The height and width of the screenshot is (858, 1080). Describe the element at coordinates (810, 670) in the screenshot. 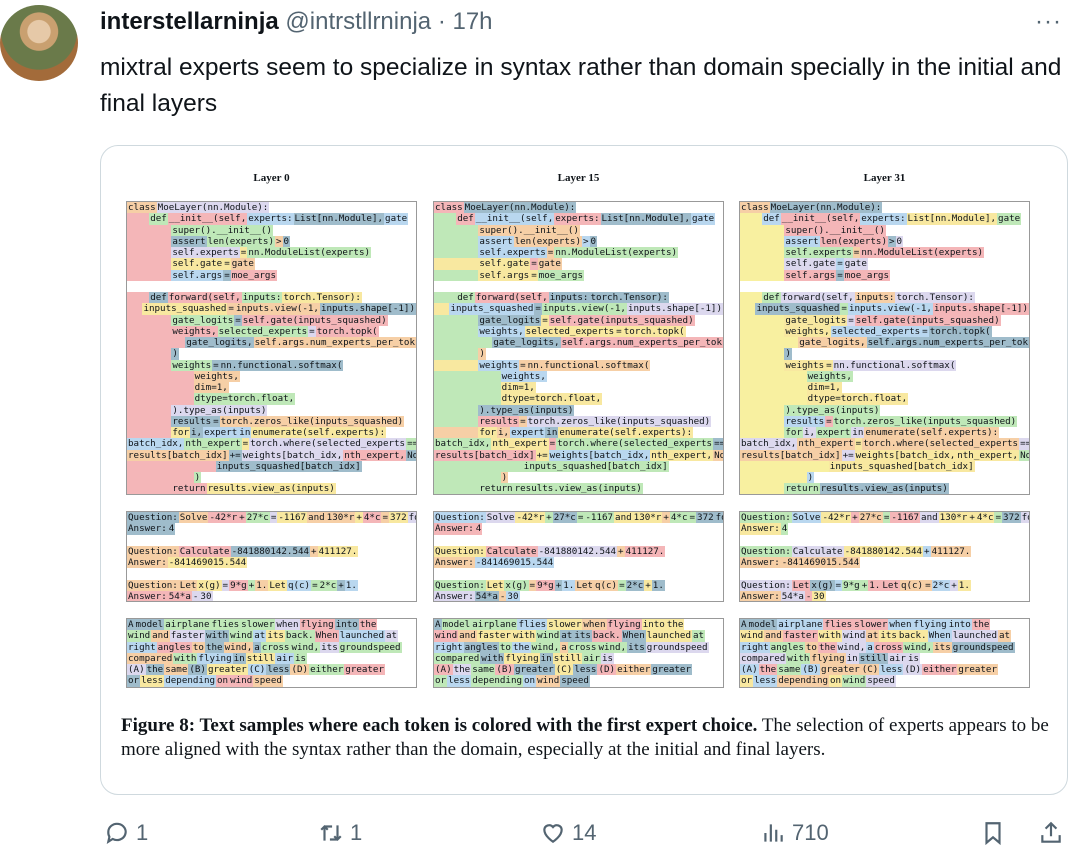

I see `token: (B)` at that location.